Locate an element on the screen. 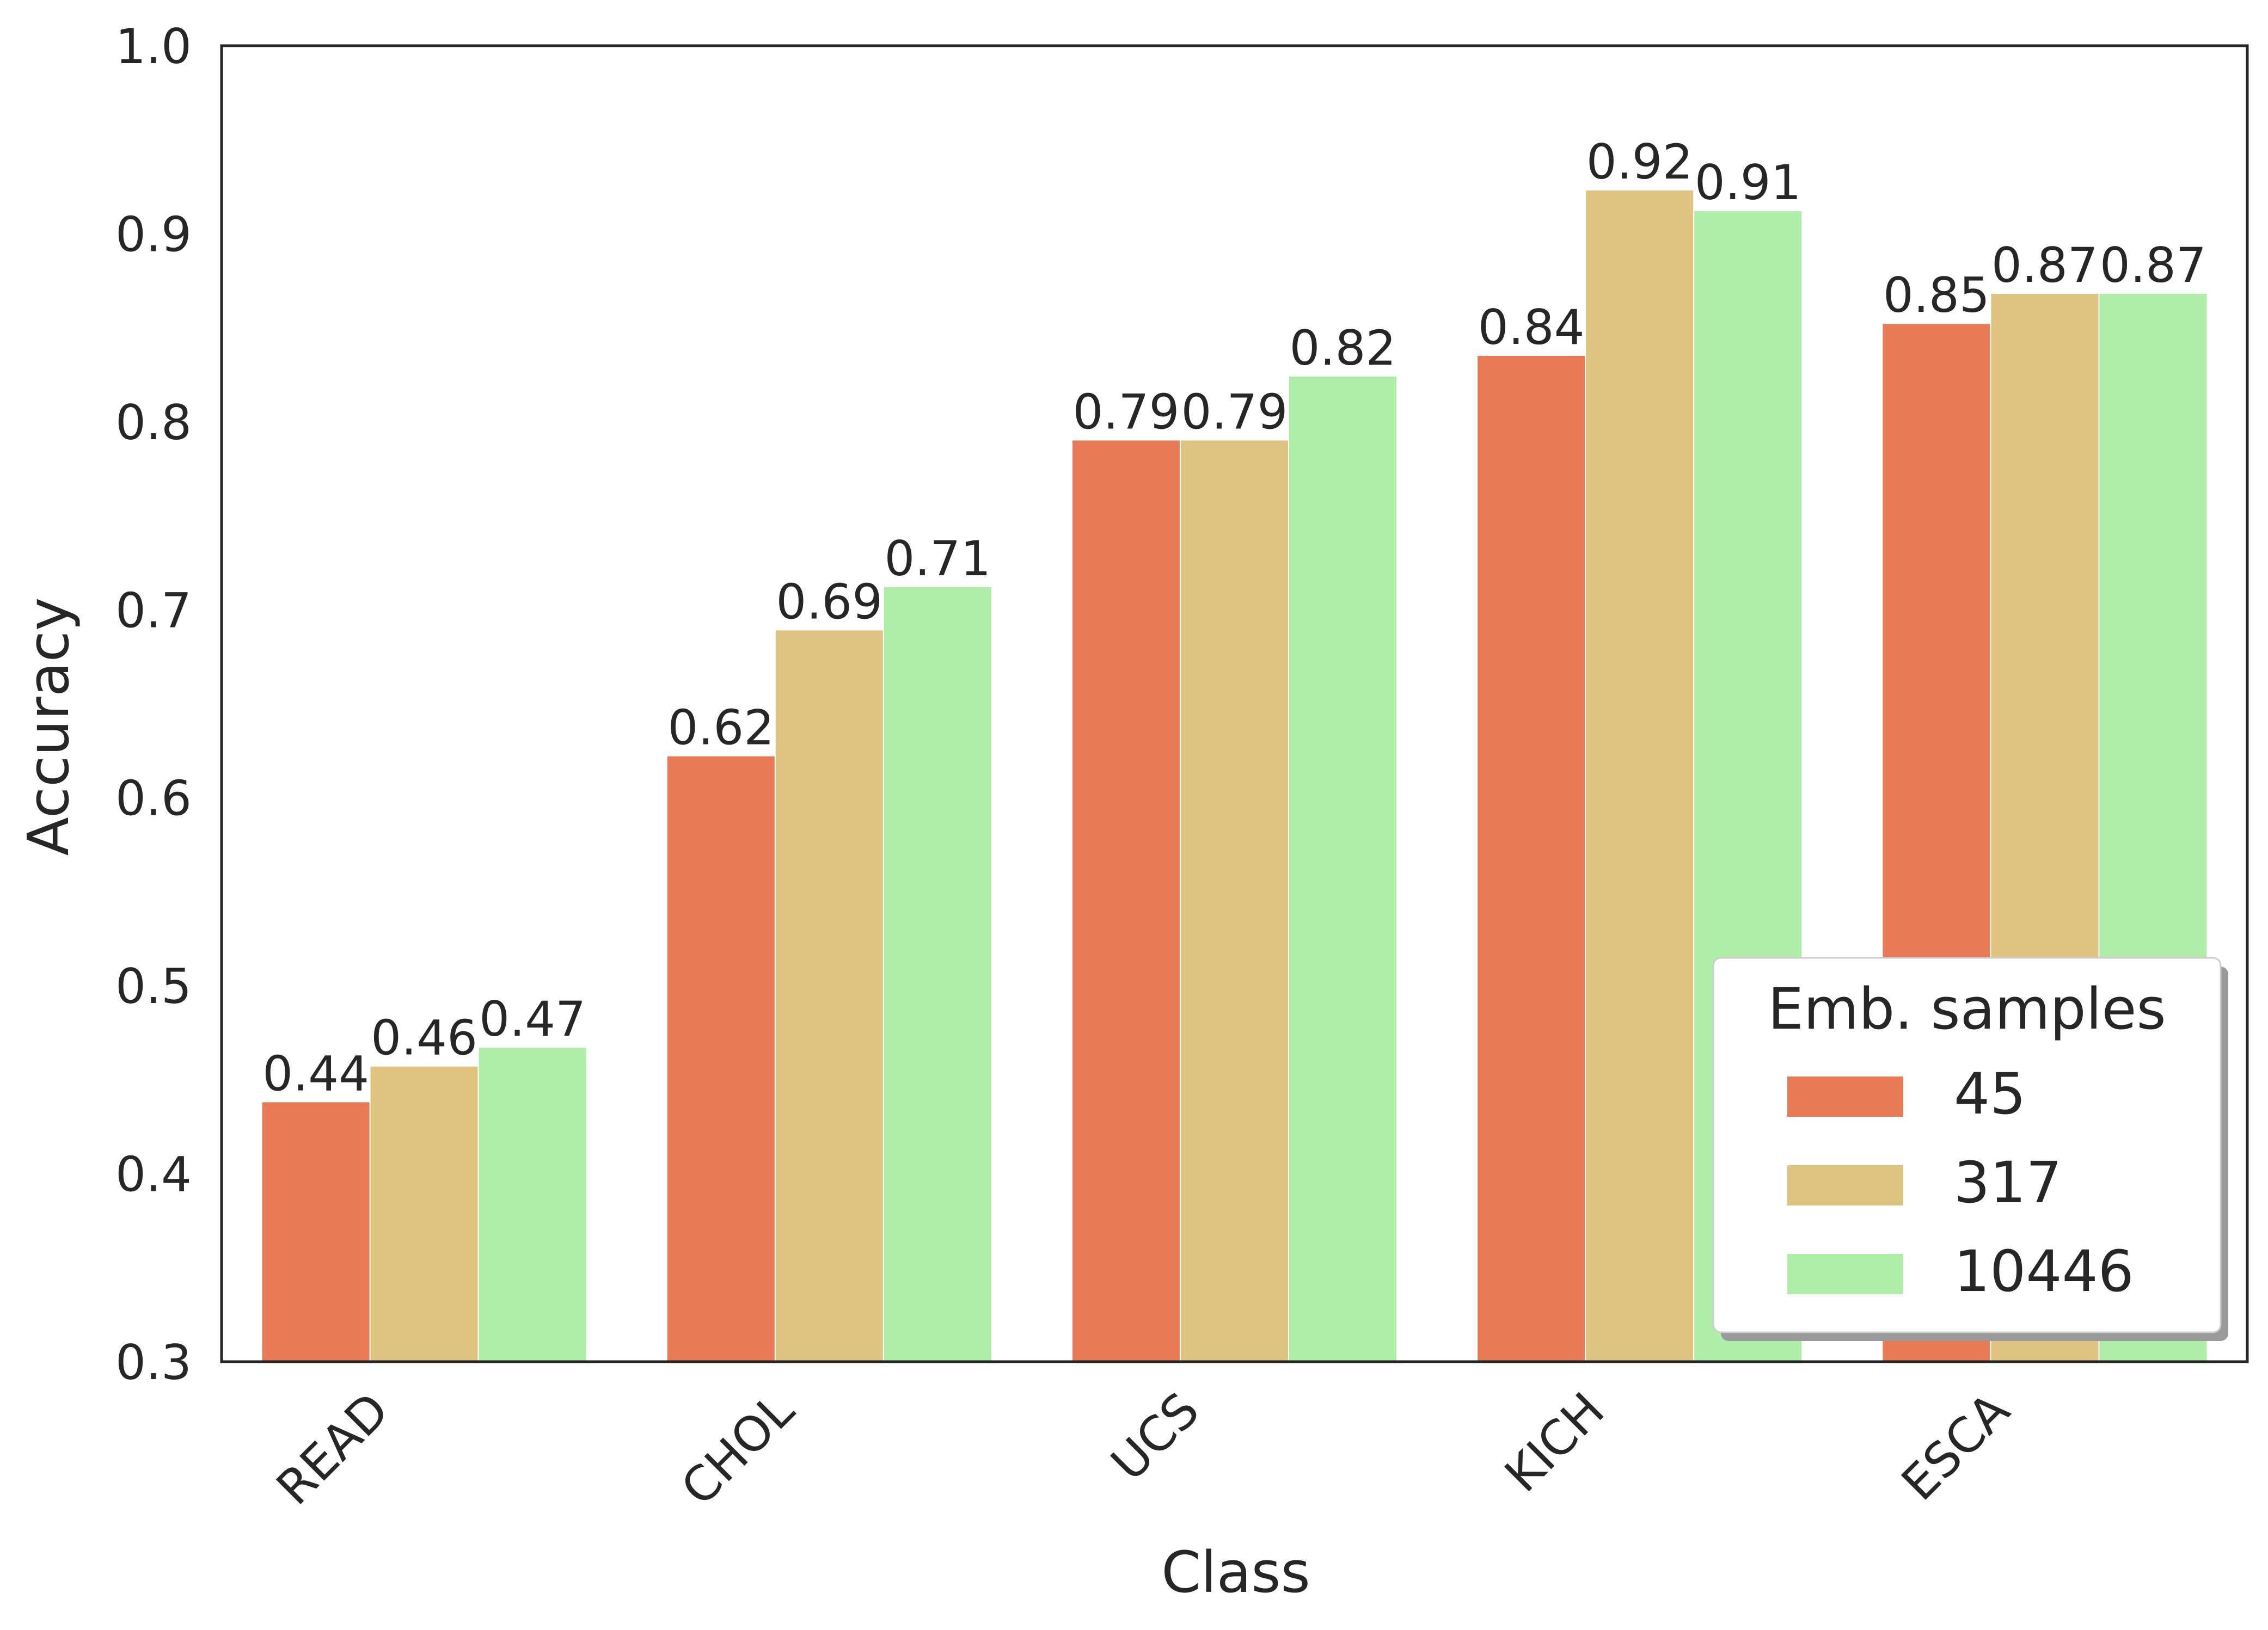 The height and width of the screenshot is (1630, 2268). y-tick-label: 0.7 is located at coordinates (153, 610).